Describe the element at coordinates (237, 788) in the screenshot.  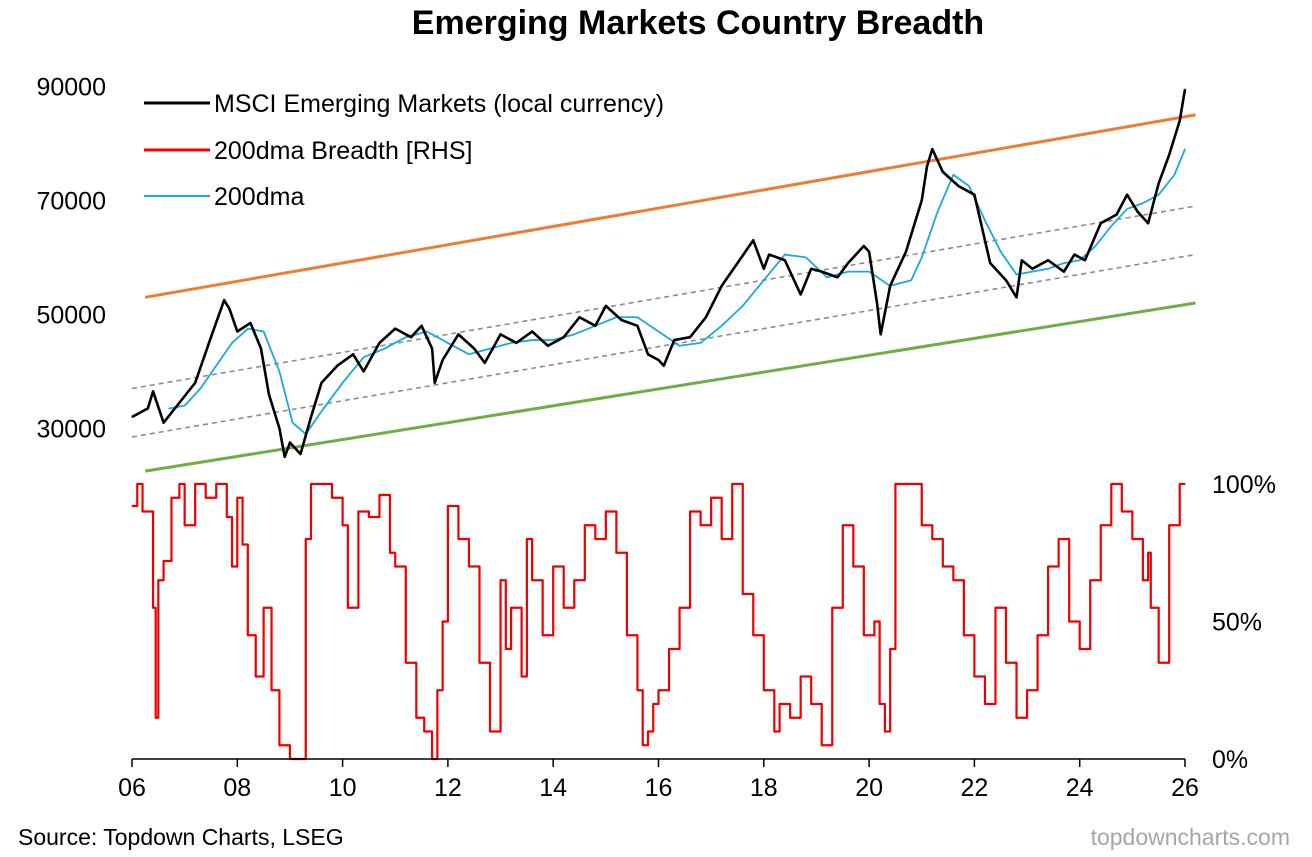
I see `x-tick-label: 08` at that location.